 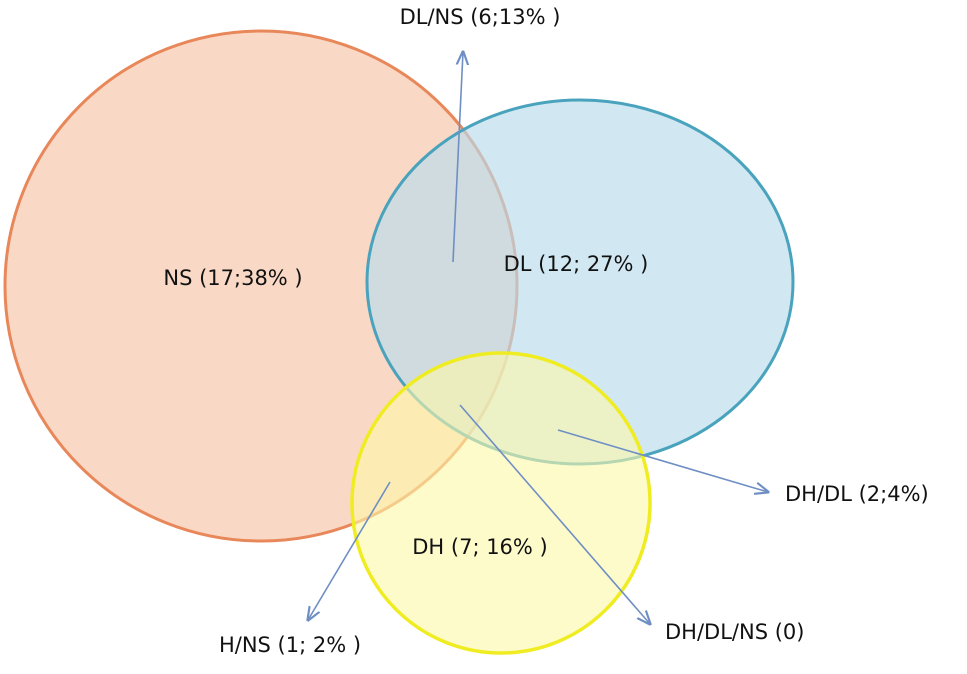 What do you see at coordinates (857, 494) in the screenshot?
I see `region-label: DH/DL (2;4%)` at bounding box center [857, 494].